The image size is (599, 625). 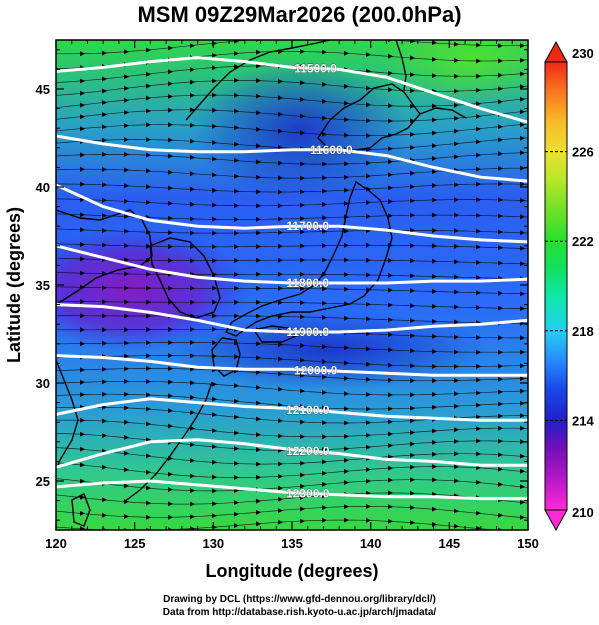 I want to click on contour-line, so click(x=292, y=490).